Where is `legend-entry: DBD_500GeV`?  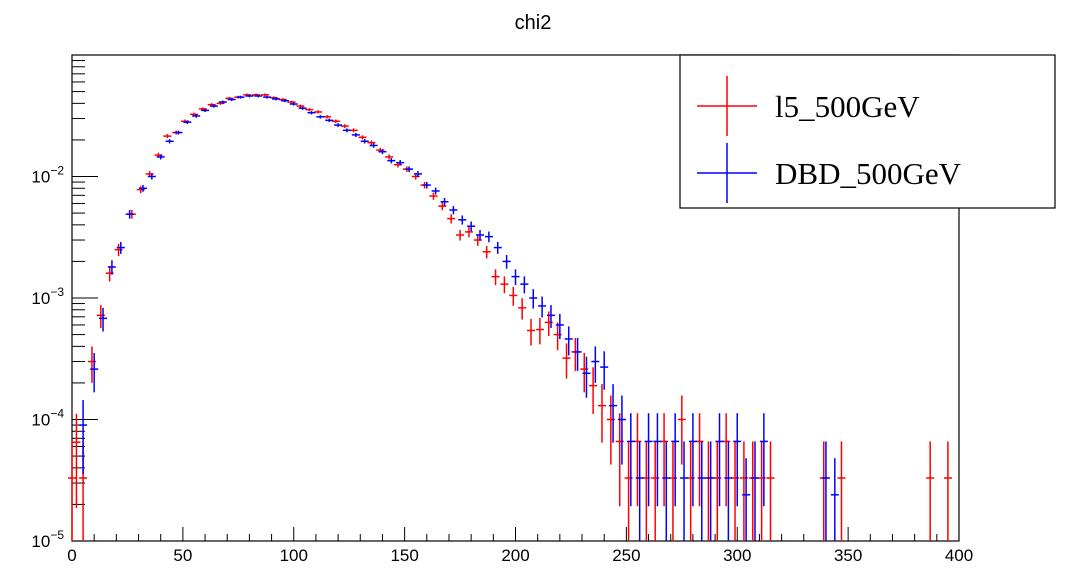
legend-entry: DBD_500GeV is located at coordinates (829, 173).